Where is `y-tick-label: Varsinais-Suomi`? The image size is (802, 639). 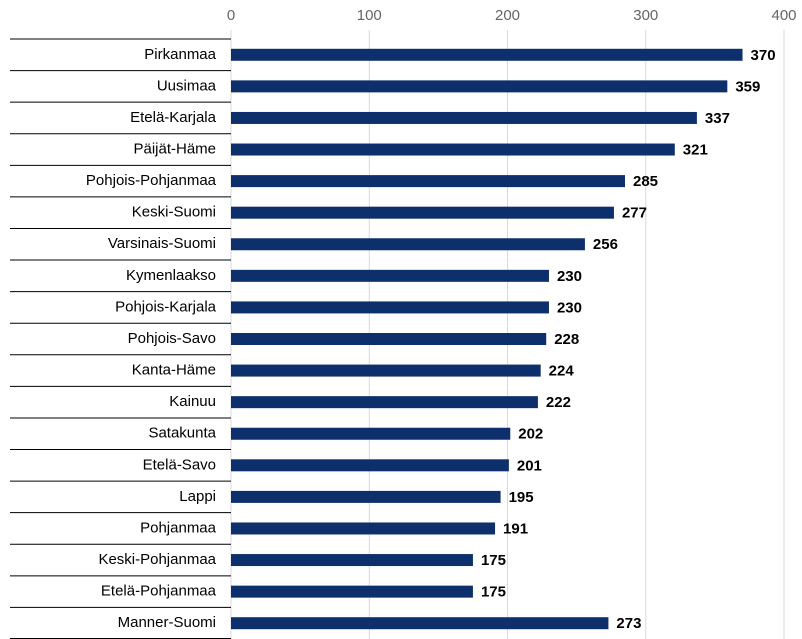
y-tick-label: Varsinais-Suomi is located at coordinates (162, 243).